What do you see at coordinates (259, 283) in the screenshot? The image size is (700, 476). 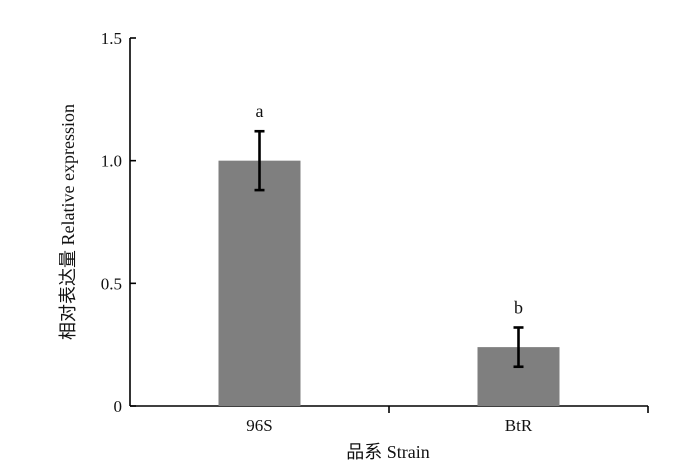 I see `bar-96S` at bounding box center [259, 283].